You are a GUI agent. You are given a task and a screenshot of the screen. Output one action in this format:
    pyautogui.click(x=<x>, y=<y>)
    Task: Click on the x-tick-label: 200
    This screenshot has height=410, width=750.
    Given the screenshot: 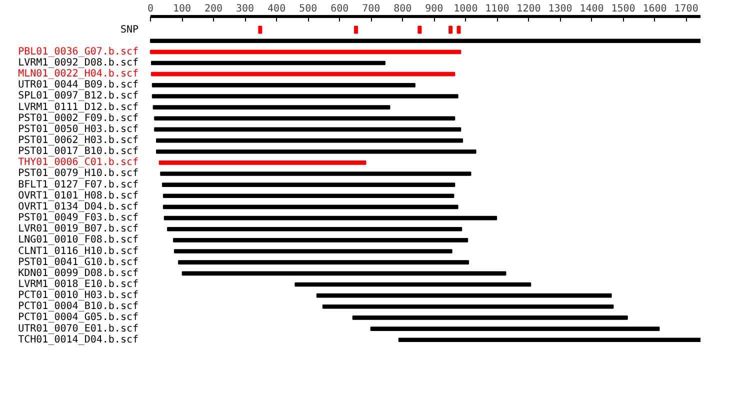 What is the action you would take?
    pyautogui.click(x=213, y=9)
    